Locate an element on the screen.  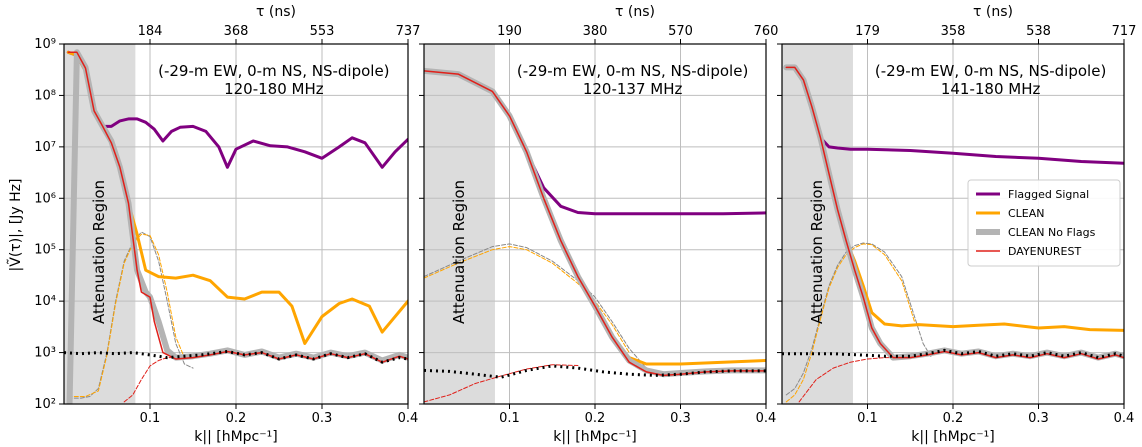
top-tick-label: 570 is located at coordinates (680, 31).